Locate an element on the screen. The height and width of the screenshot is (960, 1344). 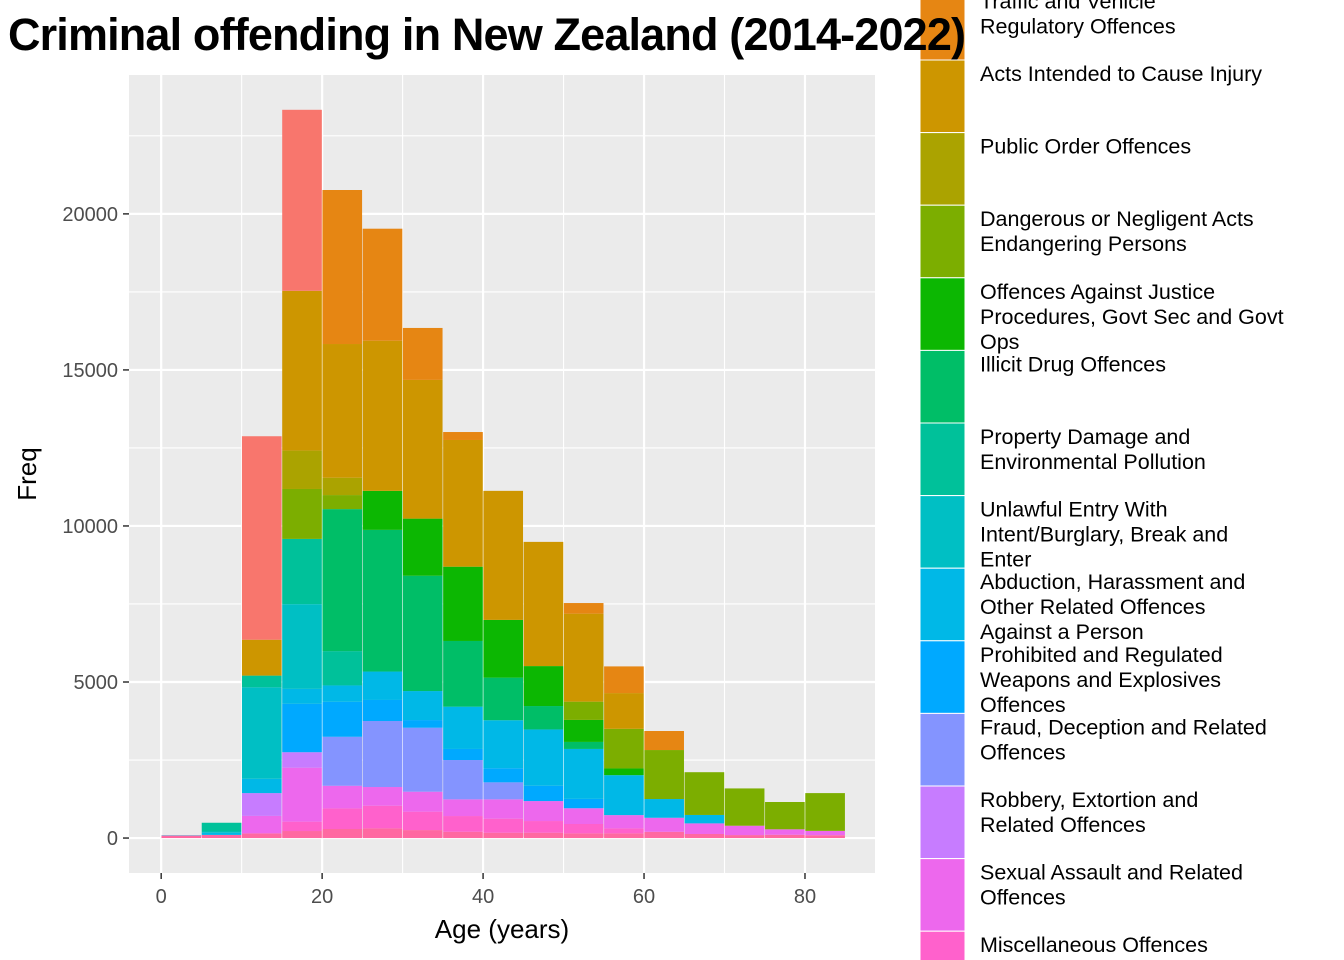
x-tick-label: 40 is located at coordinates (483, 897).